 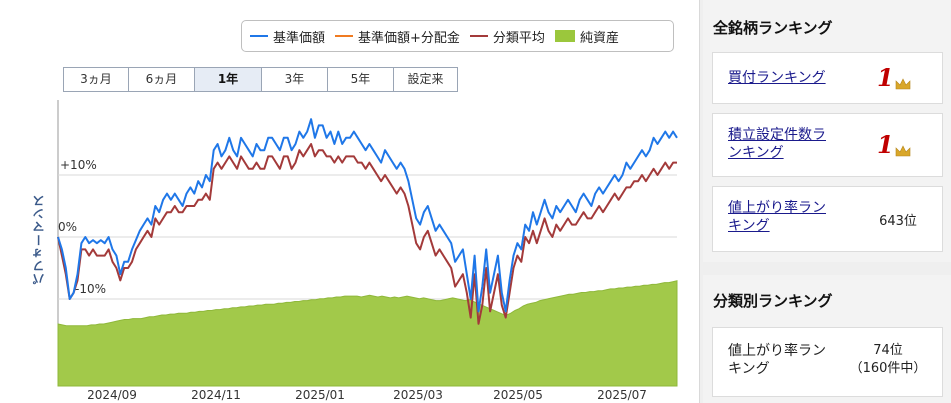 I want to click on chart-legend: 基準価額 基準価額+分配金 分類平均 純資産, so click(x=457, y=36).